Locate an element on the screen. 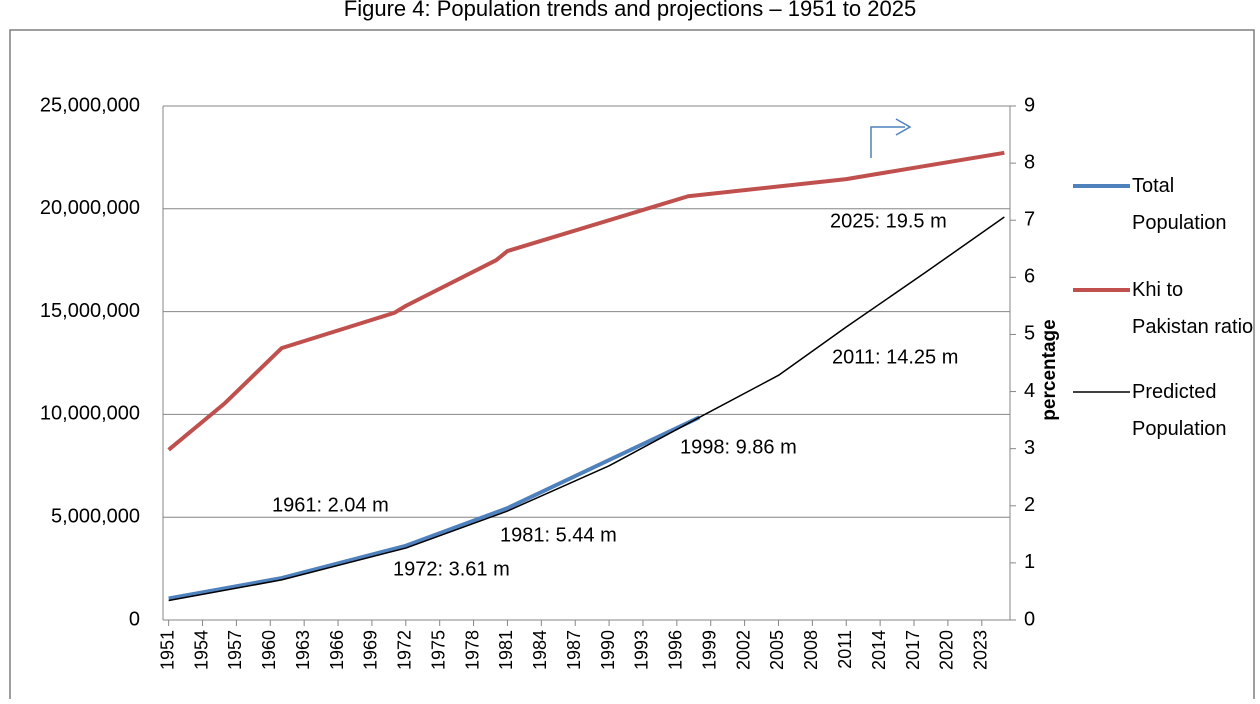 The width and height of the screenshot is (1260, 704). x-tick-label: 1963 is located at coordinates (303, 650).